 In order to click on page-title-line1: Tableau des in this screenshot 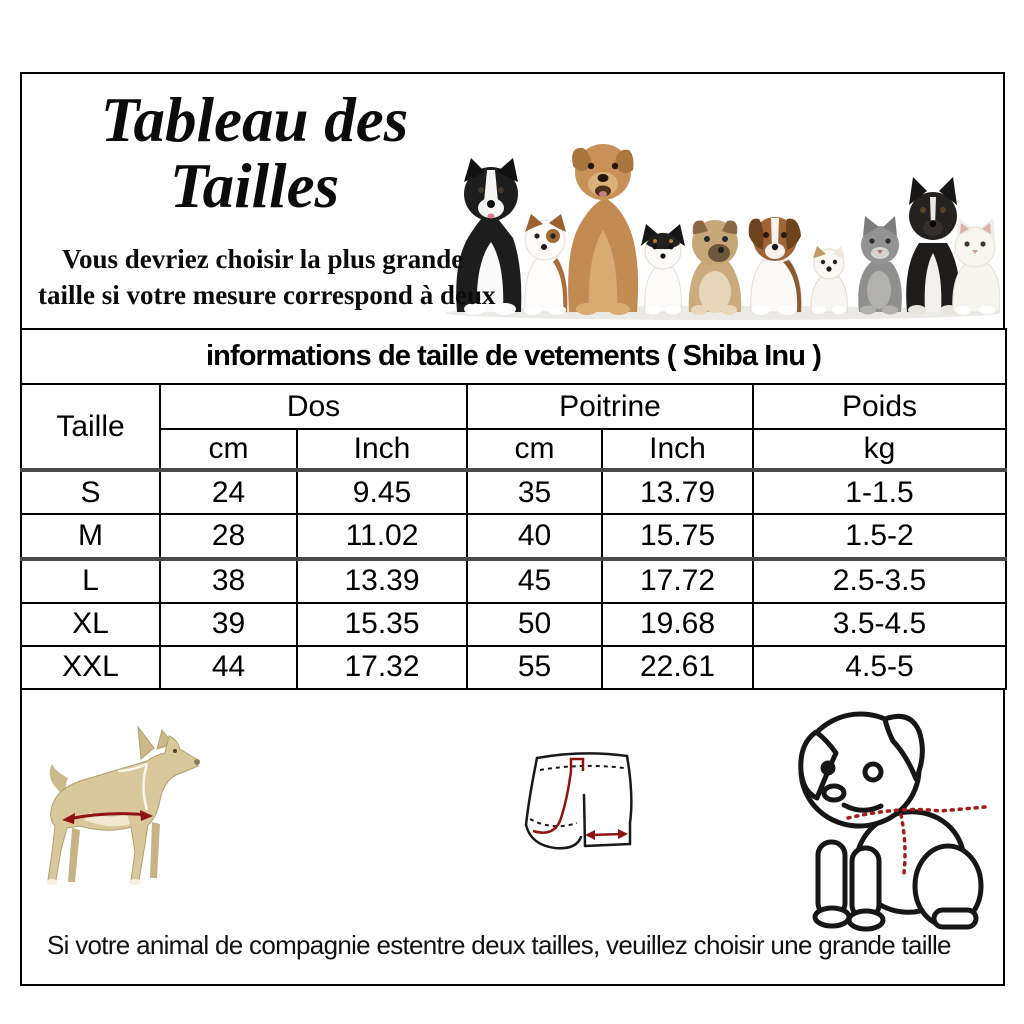, I will do `click(254, 120)`.